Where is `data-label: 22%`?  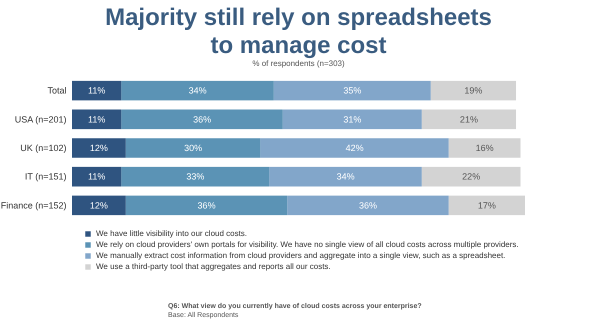
data-label: 22% is located at coordinates (471, 177).